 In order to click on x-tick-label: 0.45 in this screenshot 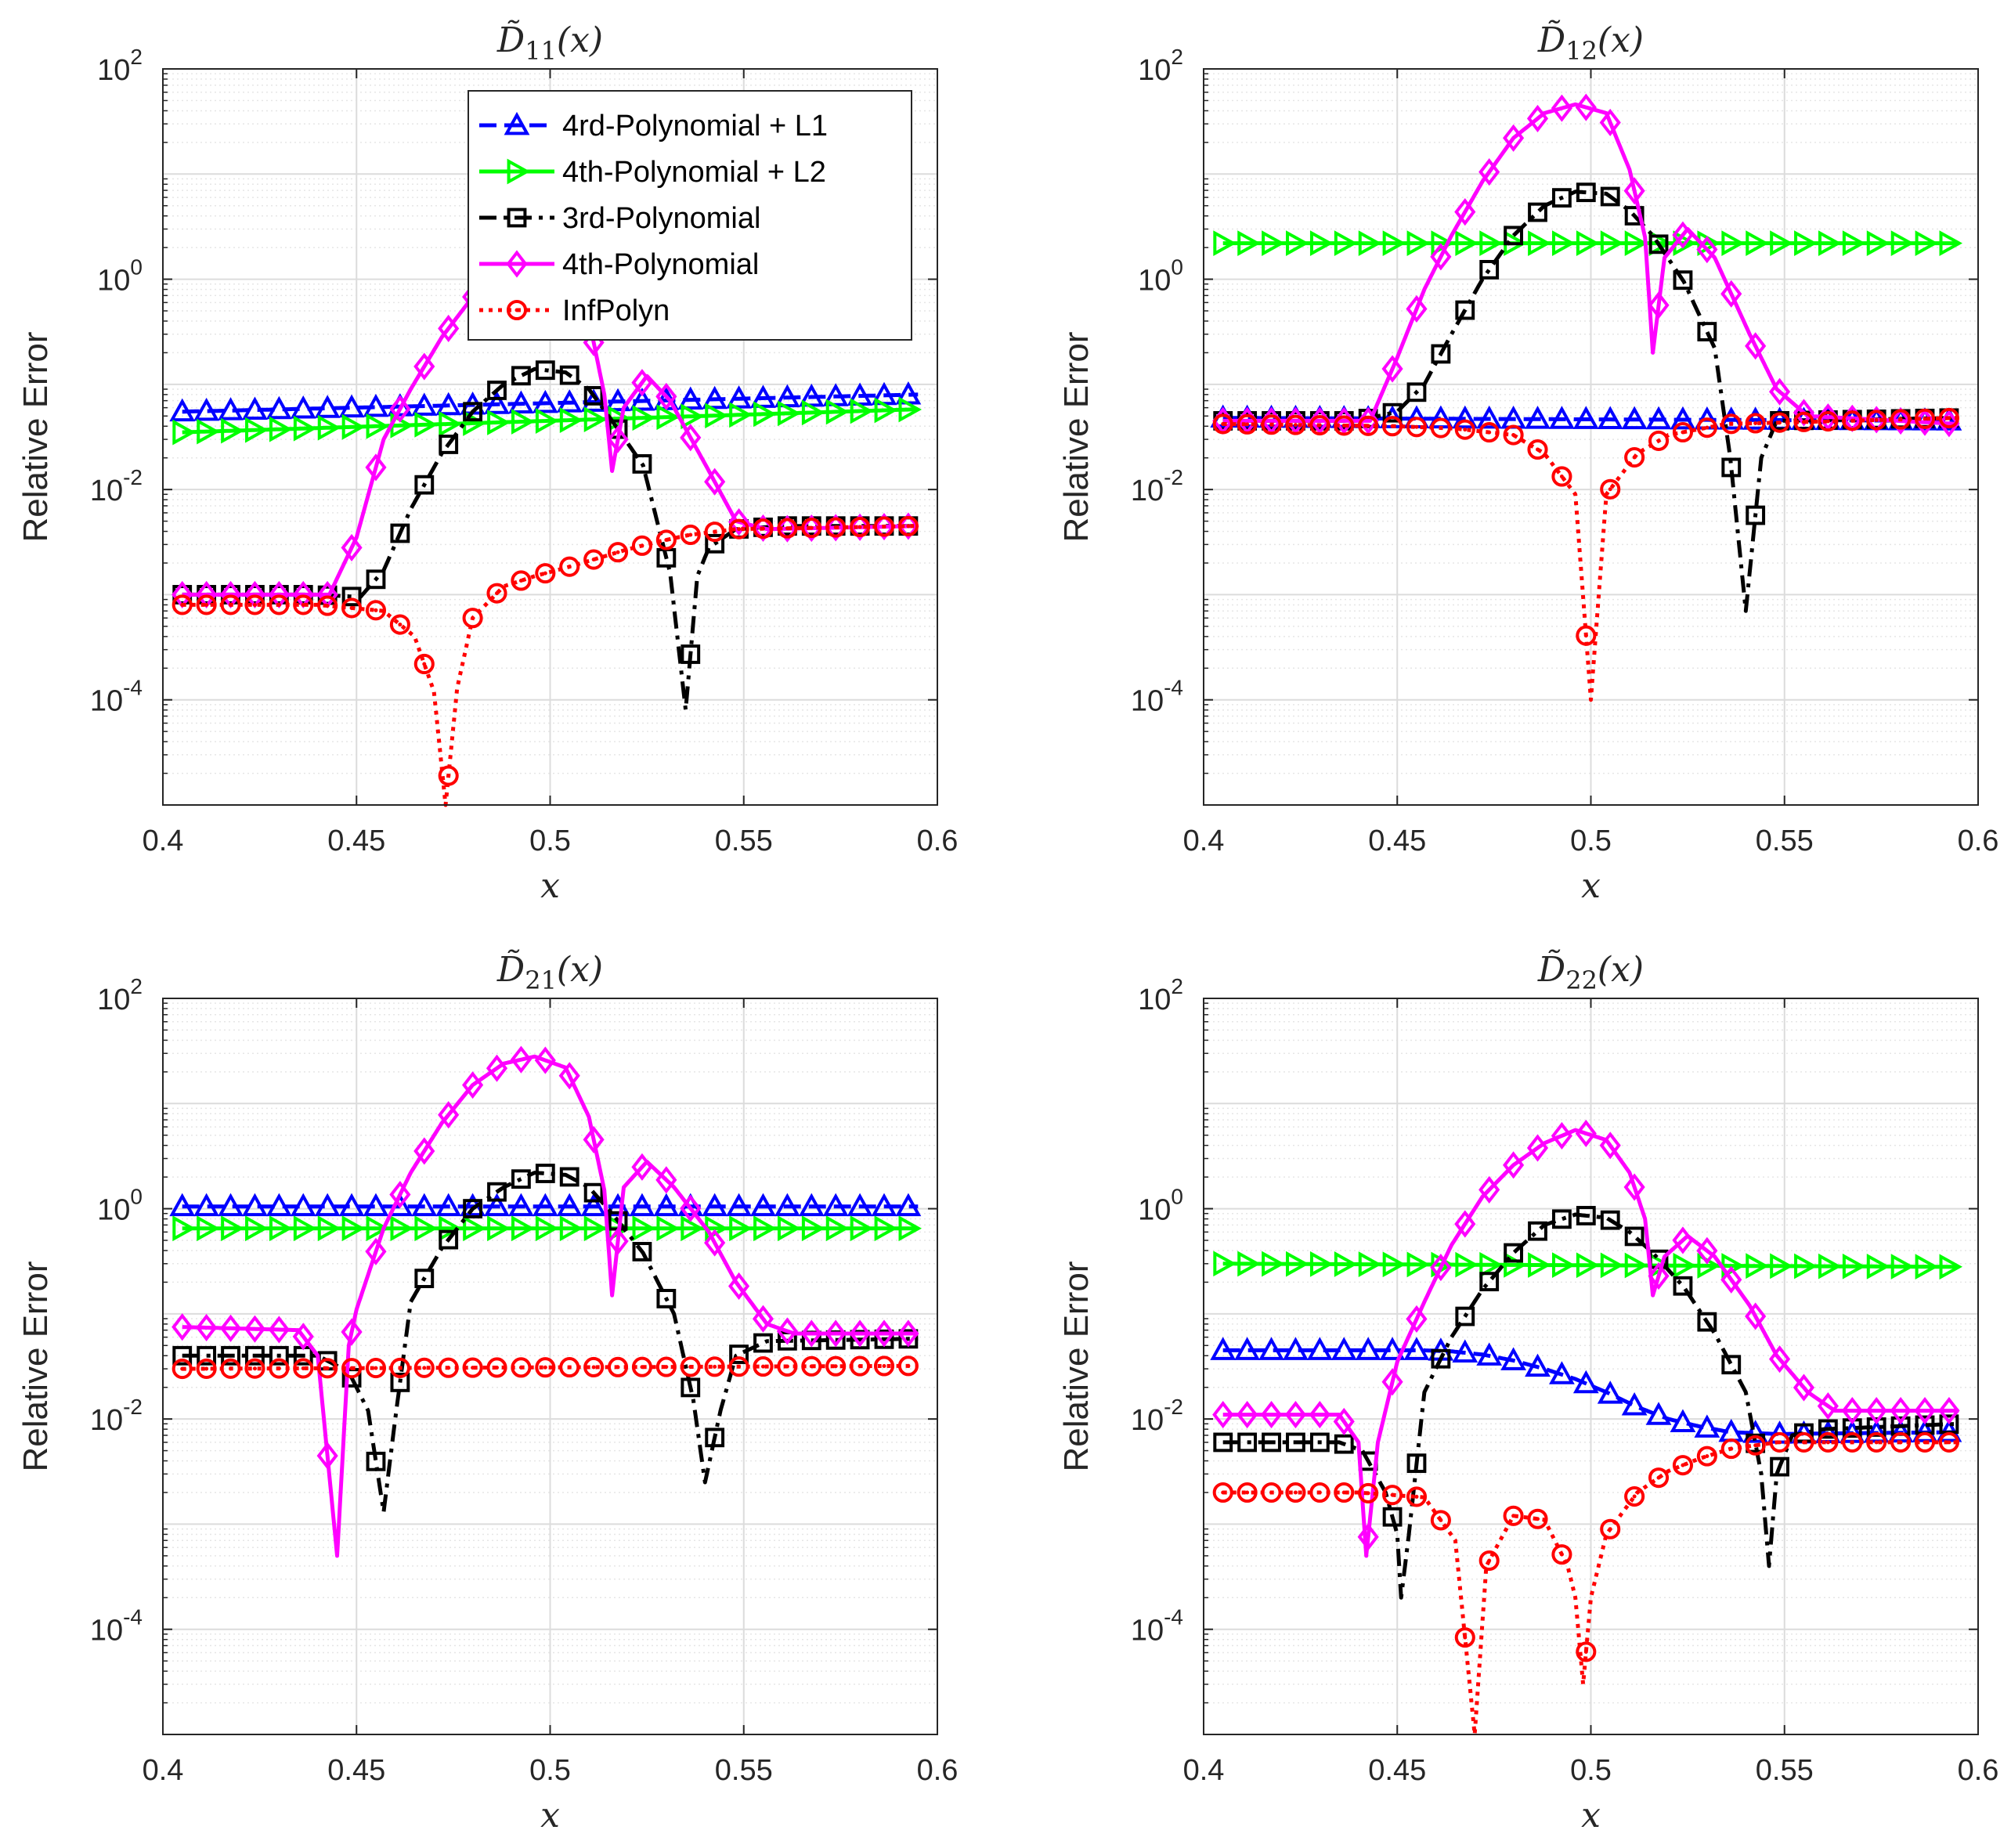, I will do `click(356, 841)`.